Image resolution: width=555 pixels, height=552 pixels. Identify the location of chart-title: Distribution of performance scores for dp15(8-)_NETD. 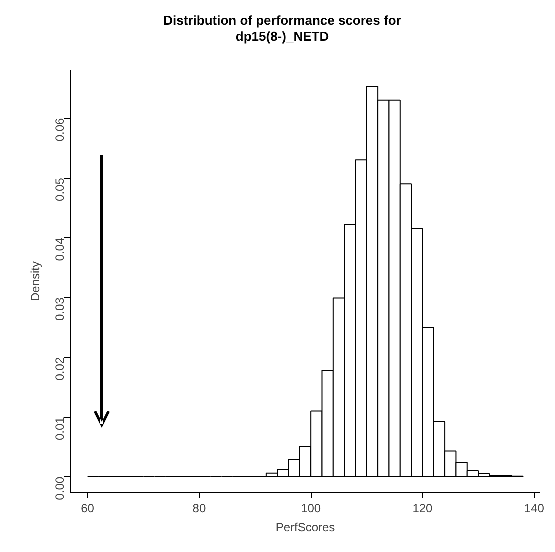
(283, 28).